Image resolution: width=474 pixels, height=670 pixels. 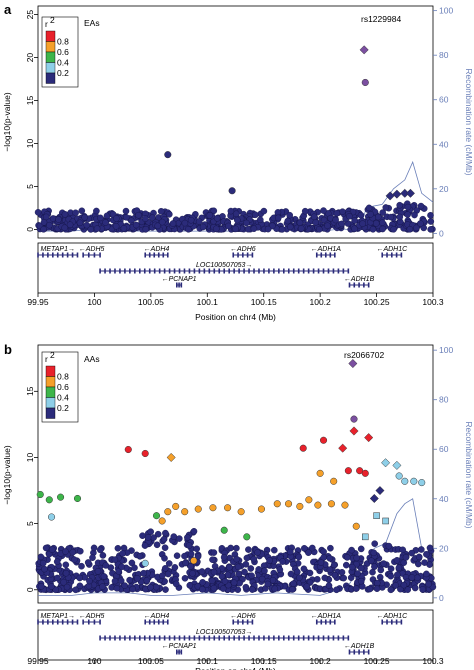 What do you see at coordinates (30, 15) in the screenshot?
I see `y-tick-label: 25` at bounding box center [30, 15].